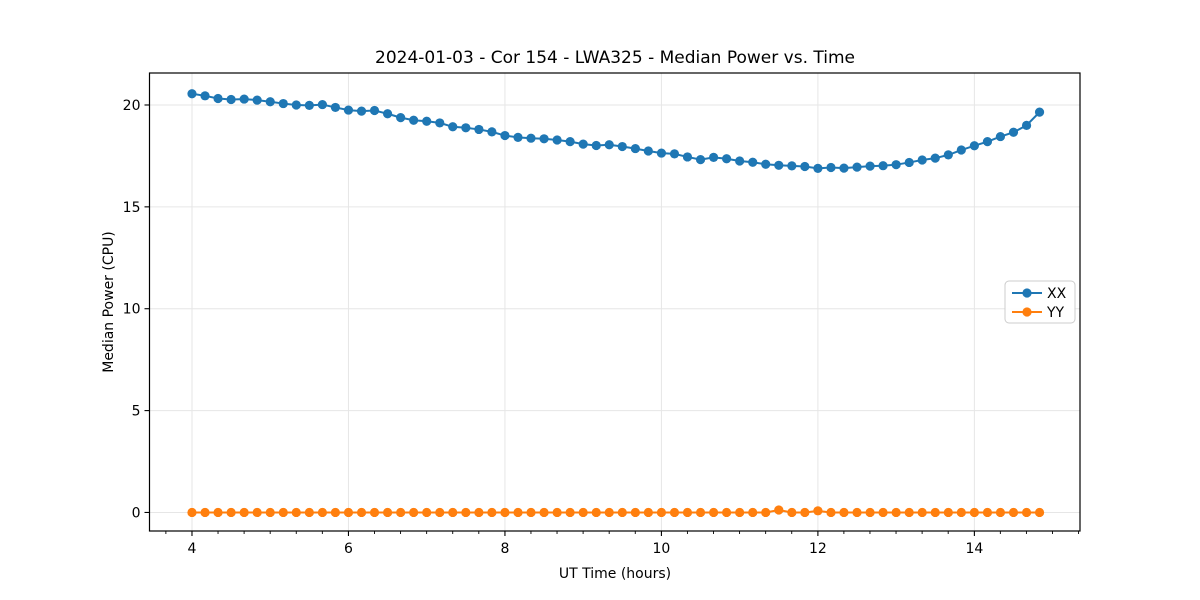 This screenshot has height=600, width=1200. What do you see at coordinates (818, 549) in the screenshot?
I see `x-tick-label: 12` at bounding box center [818, 549].